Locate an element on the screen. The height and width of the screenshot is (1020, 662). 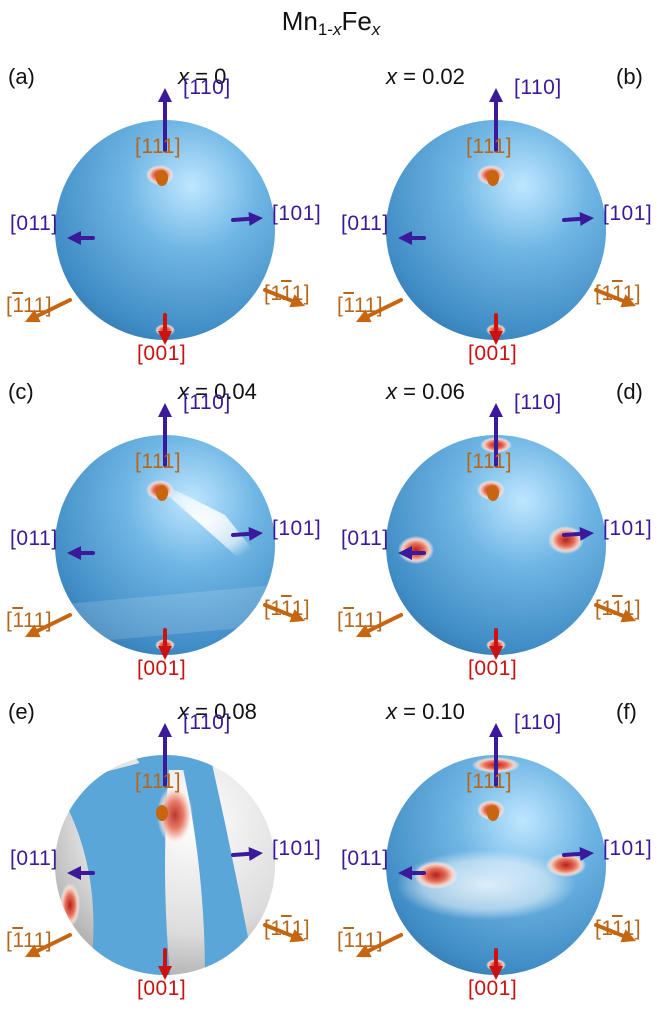
x-value: x = 0.06 is located at coordinates (425, 391).